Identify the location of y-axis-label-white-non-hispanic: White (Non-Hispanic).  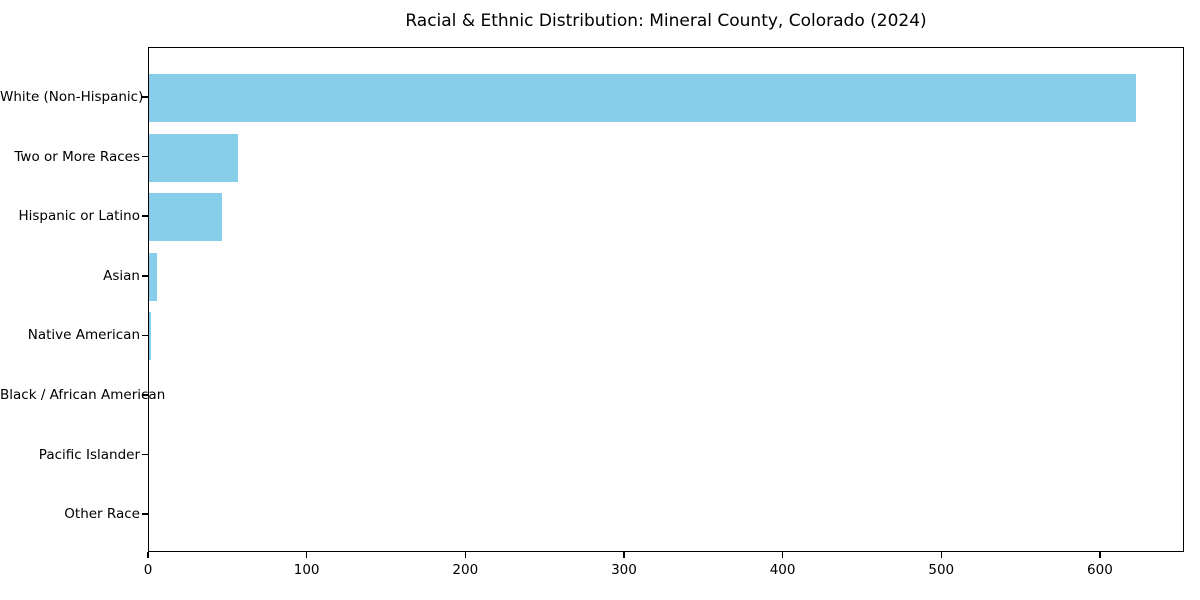
(72, 97).